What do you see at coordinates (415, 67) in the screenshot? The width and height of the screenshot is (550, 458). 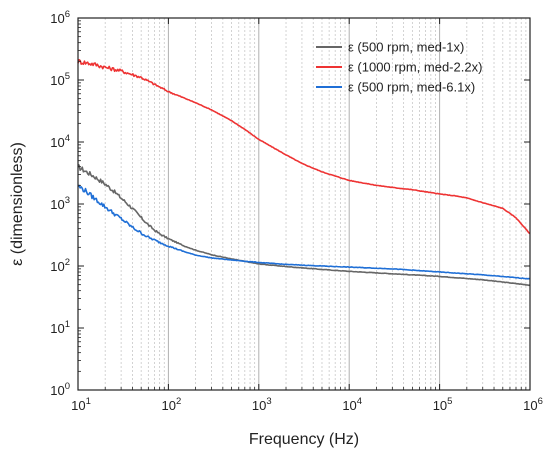 I see `legend-label-2: ε (1000 rpm, med-2.2x)` at bounding box center [415, 67].